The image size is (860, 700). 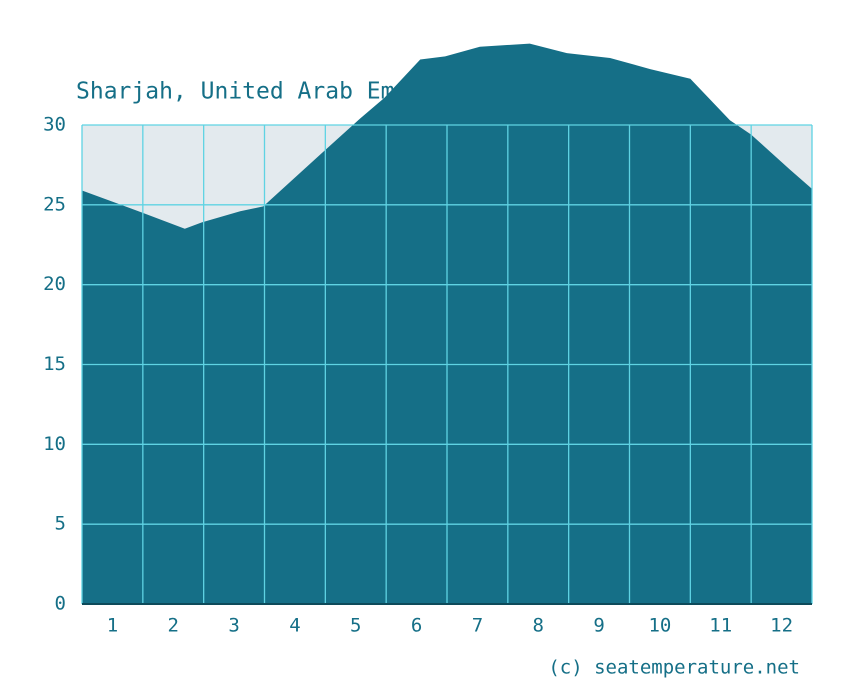 What do you see at coordinates (477, 626) in the screenshot?
I see `x-tick-label: 7` at bounding box center [477, 626].